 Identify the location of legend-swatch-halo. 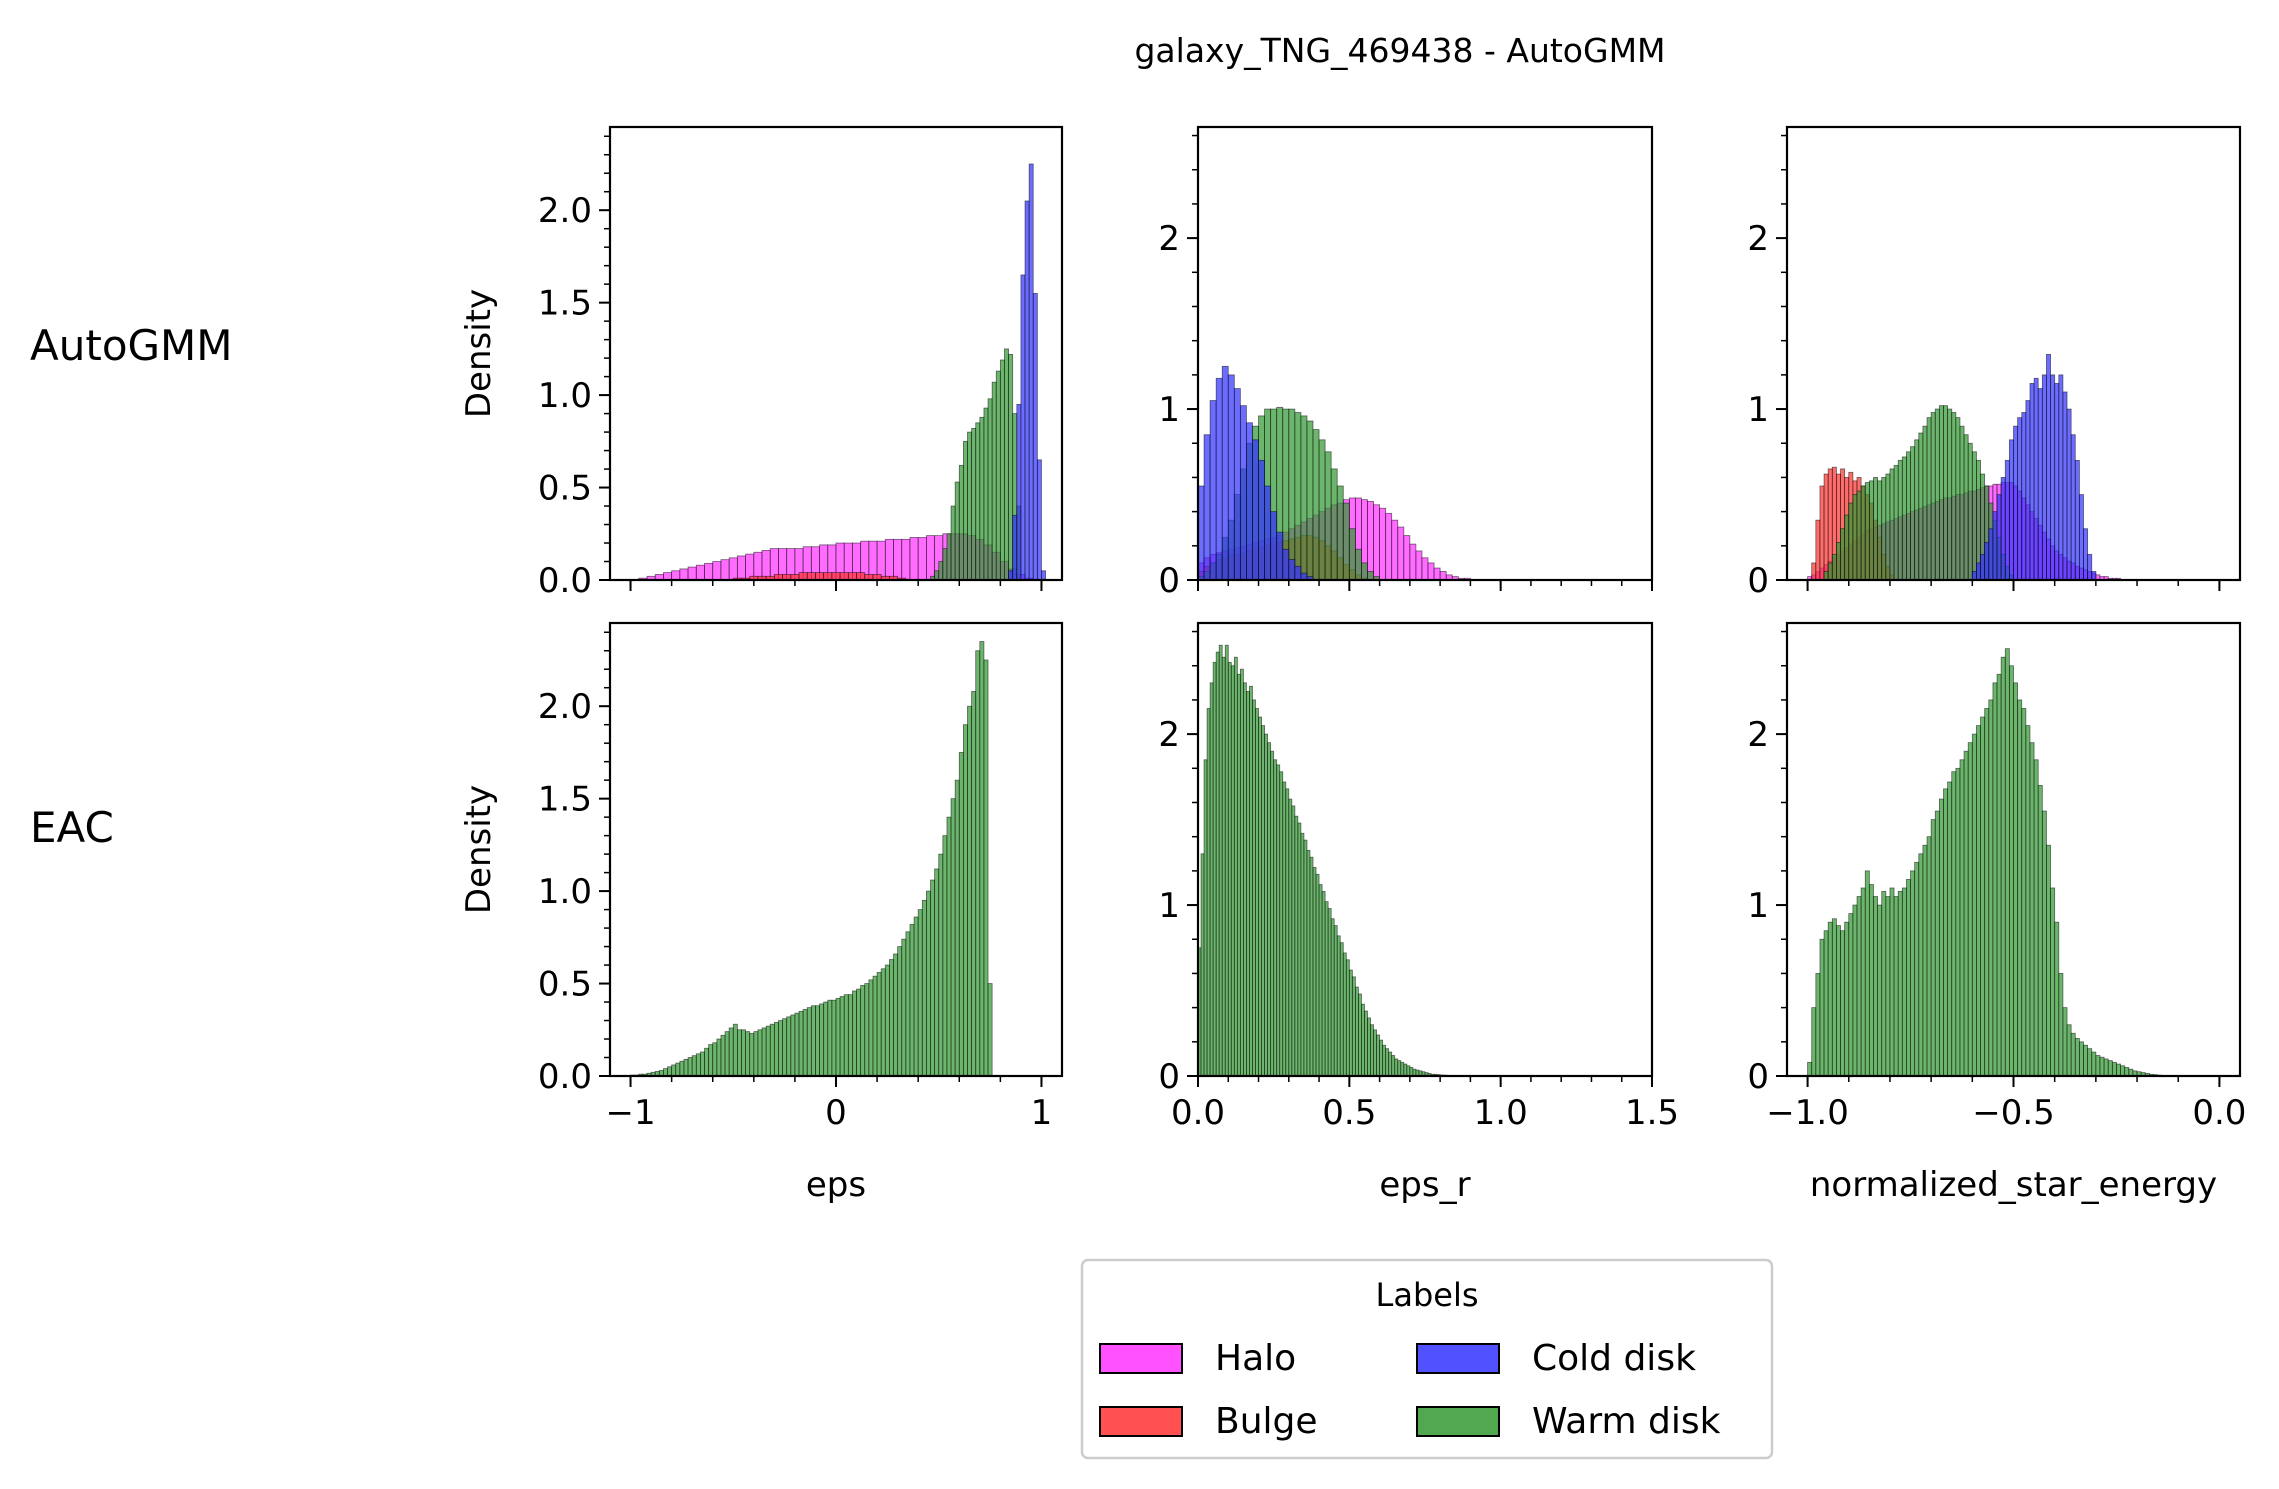
(1141, 1358).